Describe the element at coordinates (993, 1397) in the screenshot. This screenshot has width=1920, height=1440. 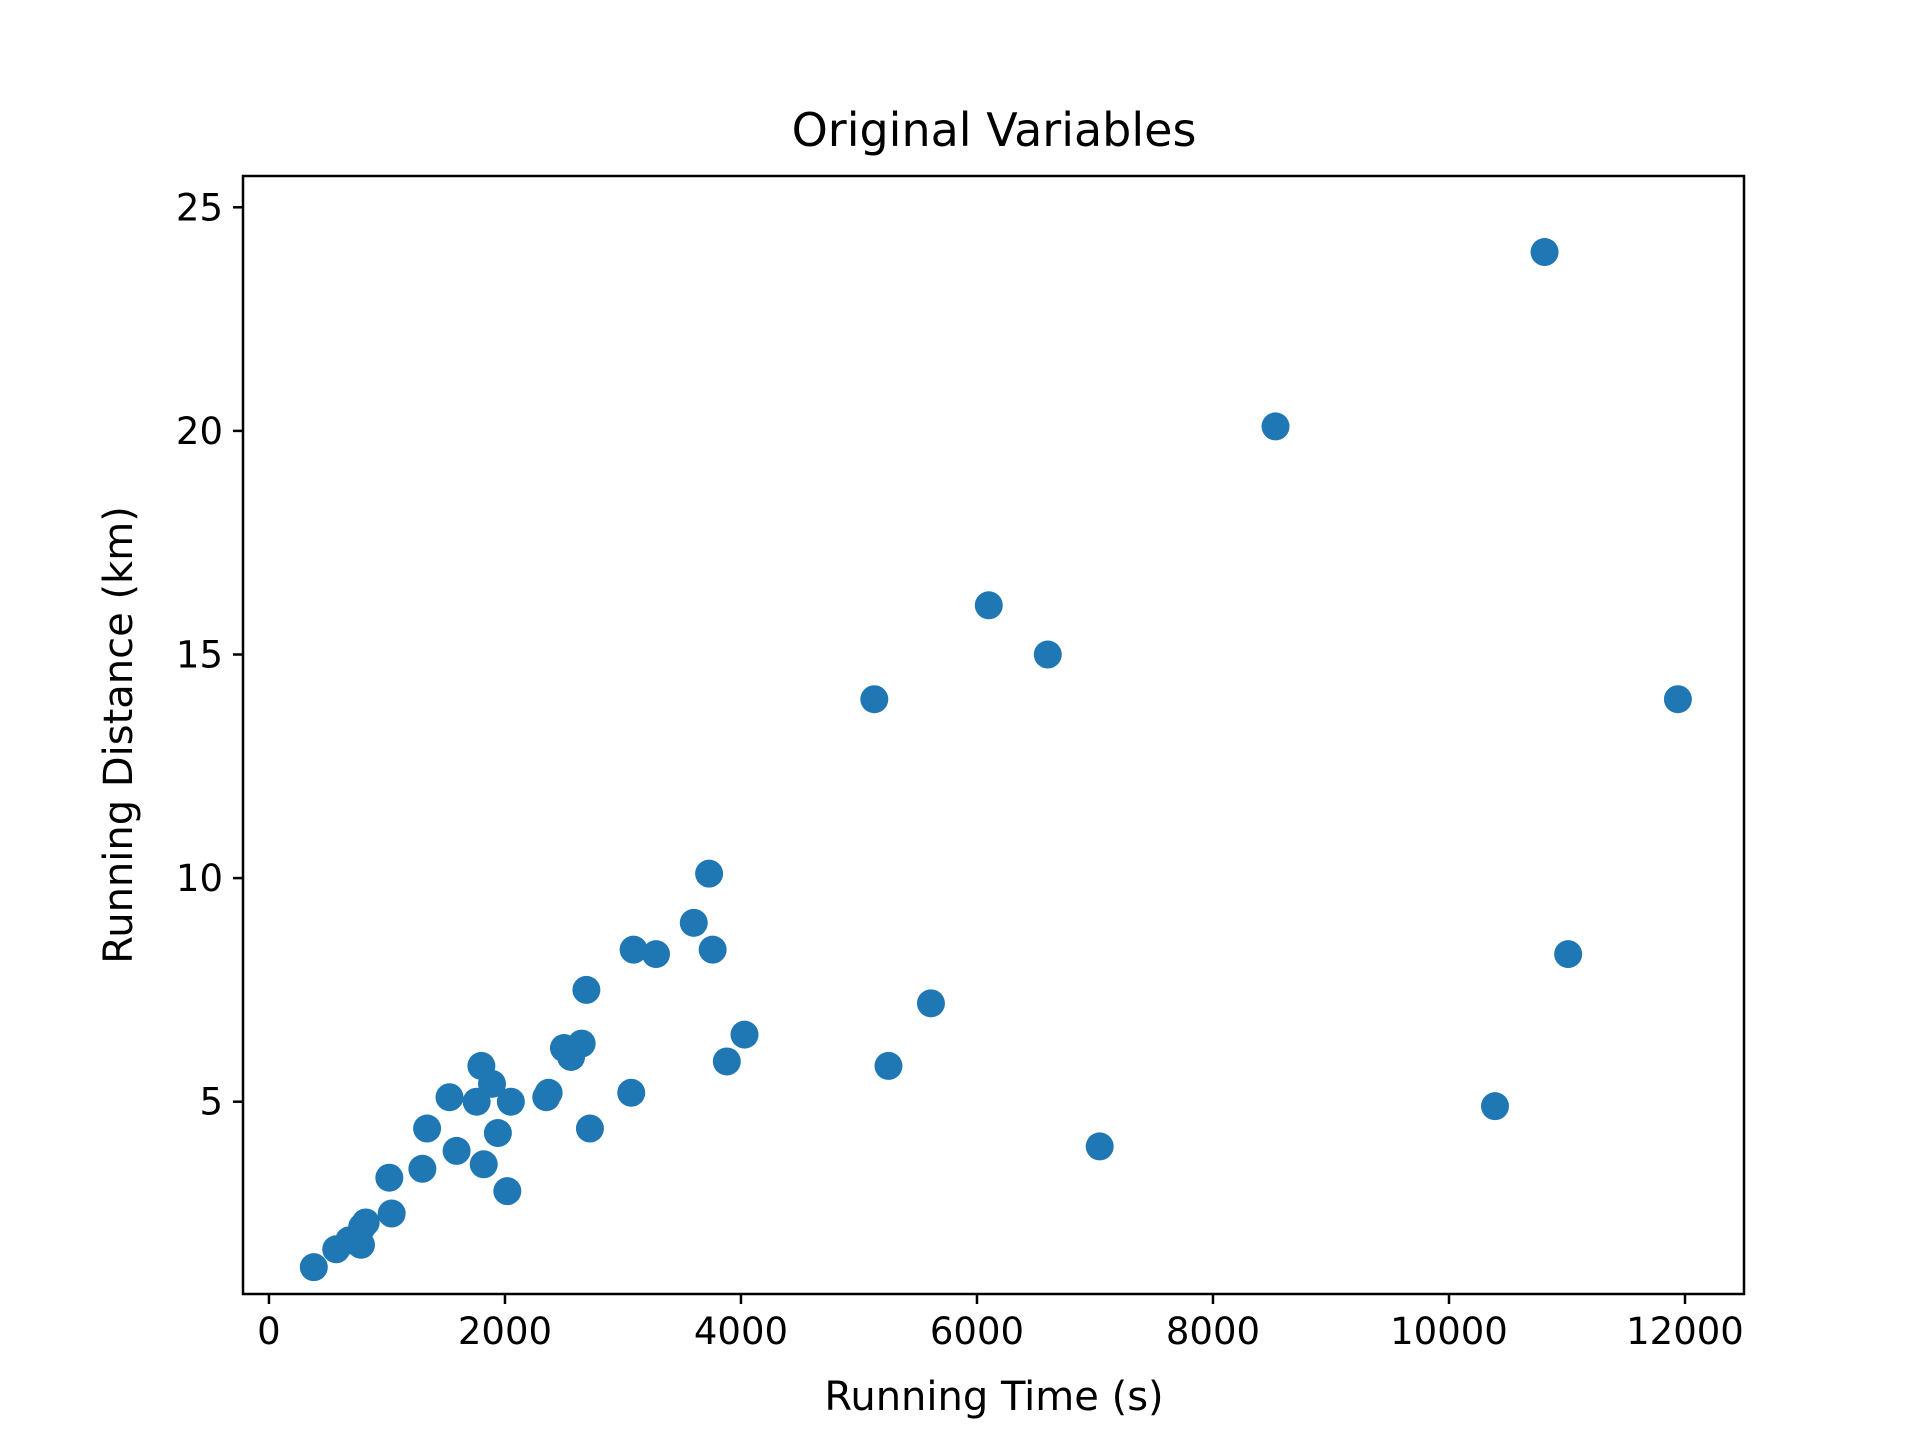
I see `x-axis-label: Running Time (s)` at that location.